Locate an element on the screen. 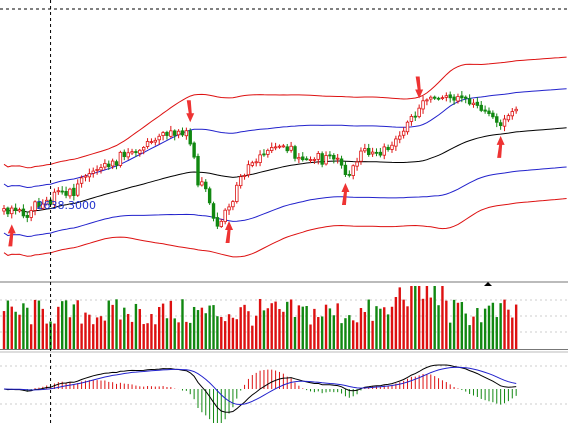 This screenshot has height=423, width=568. macd-pane is located at coordinates (260, 393).